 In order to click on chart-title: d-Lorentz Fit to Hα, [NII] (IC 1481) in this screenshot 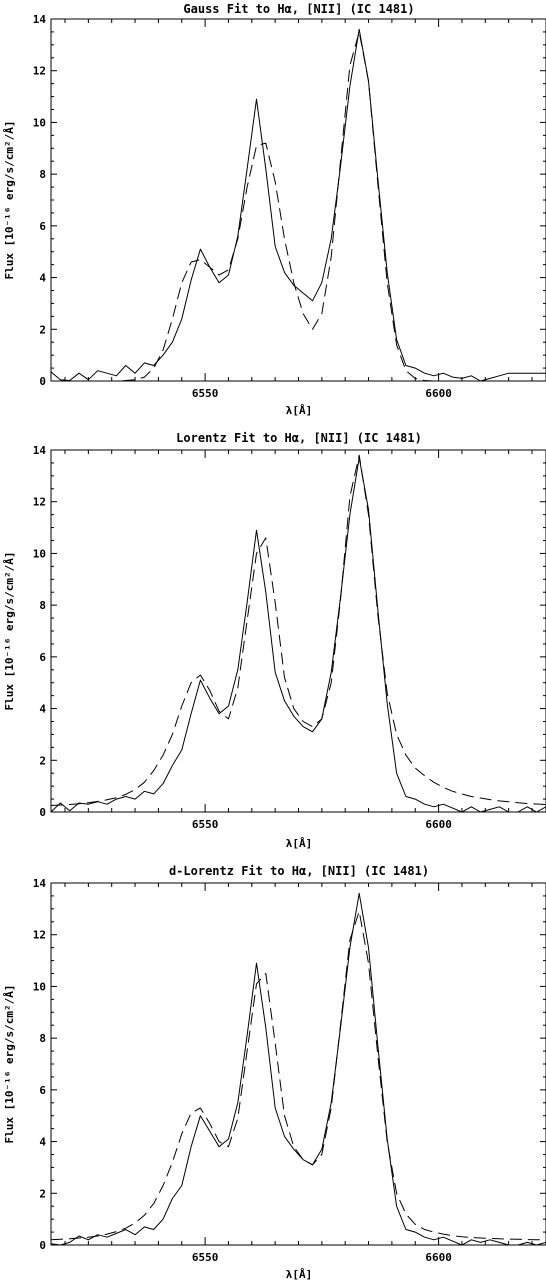, I will do `click(299, 871)`.